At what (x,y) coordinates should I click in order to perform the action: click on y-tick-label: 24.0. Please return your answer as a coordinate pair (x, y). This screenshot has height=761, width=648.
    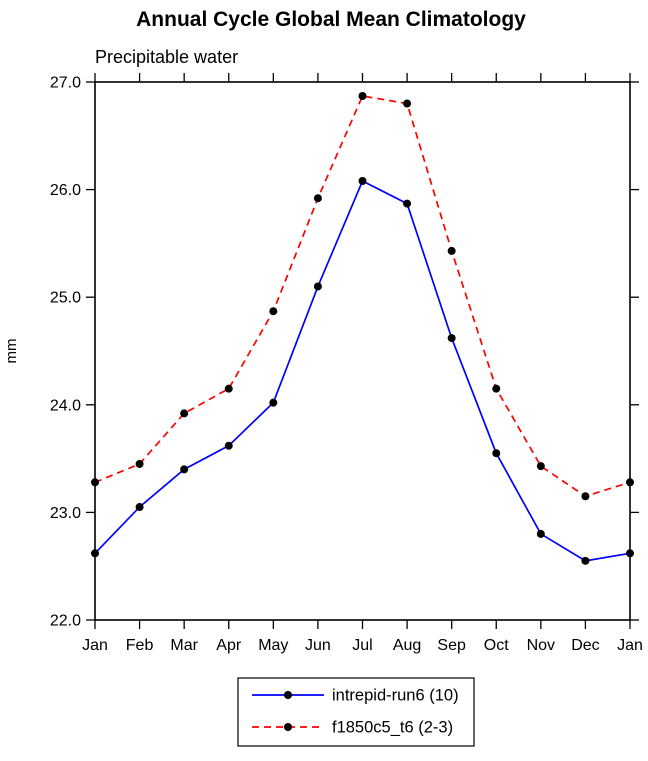
    Looking at the image, I should click on (65, 405).